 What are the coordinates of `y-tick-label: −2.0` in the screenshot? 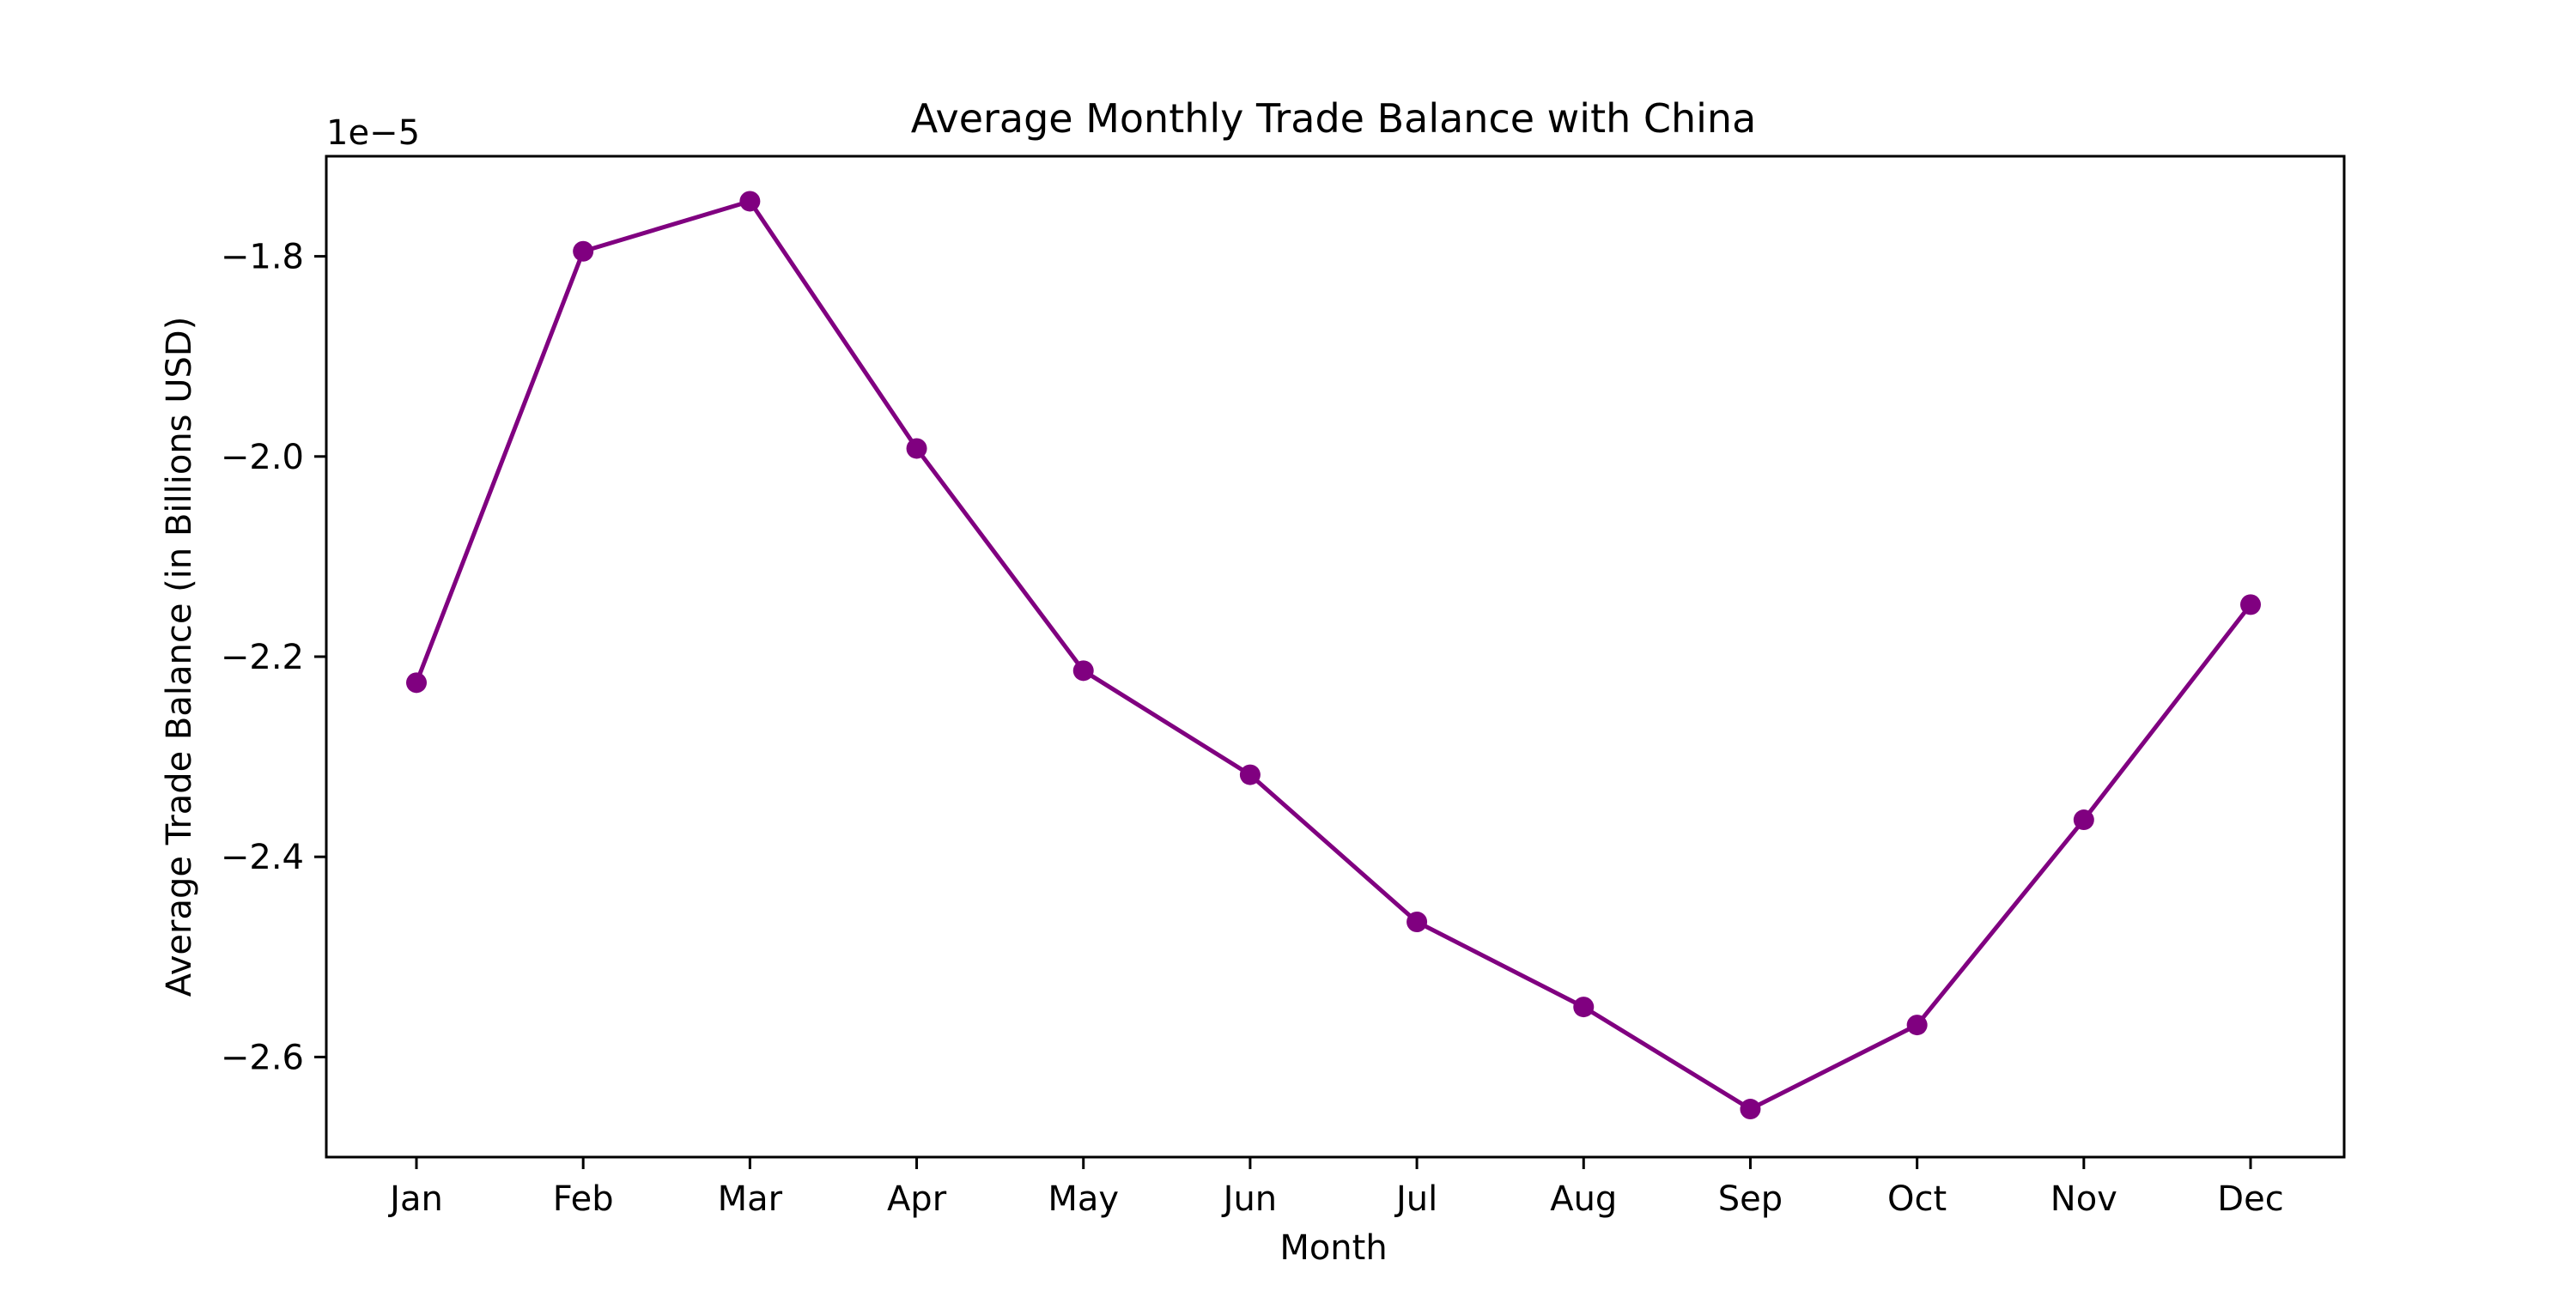 It's located at (262, 458).